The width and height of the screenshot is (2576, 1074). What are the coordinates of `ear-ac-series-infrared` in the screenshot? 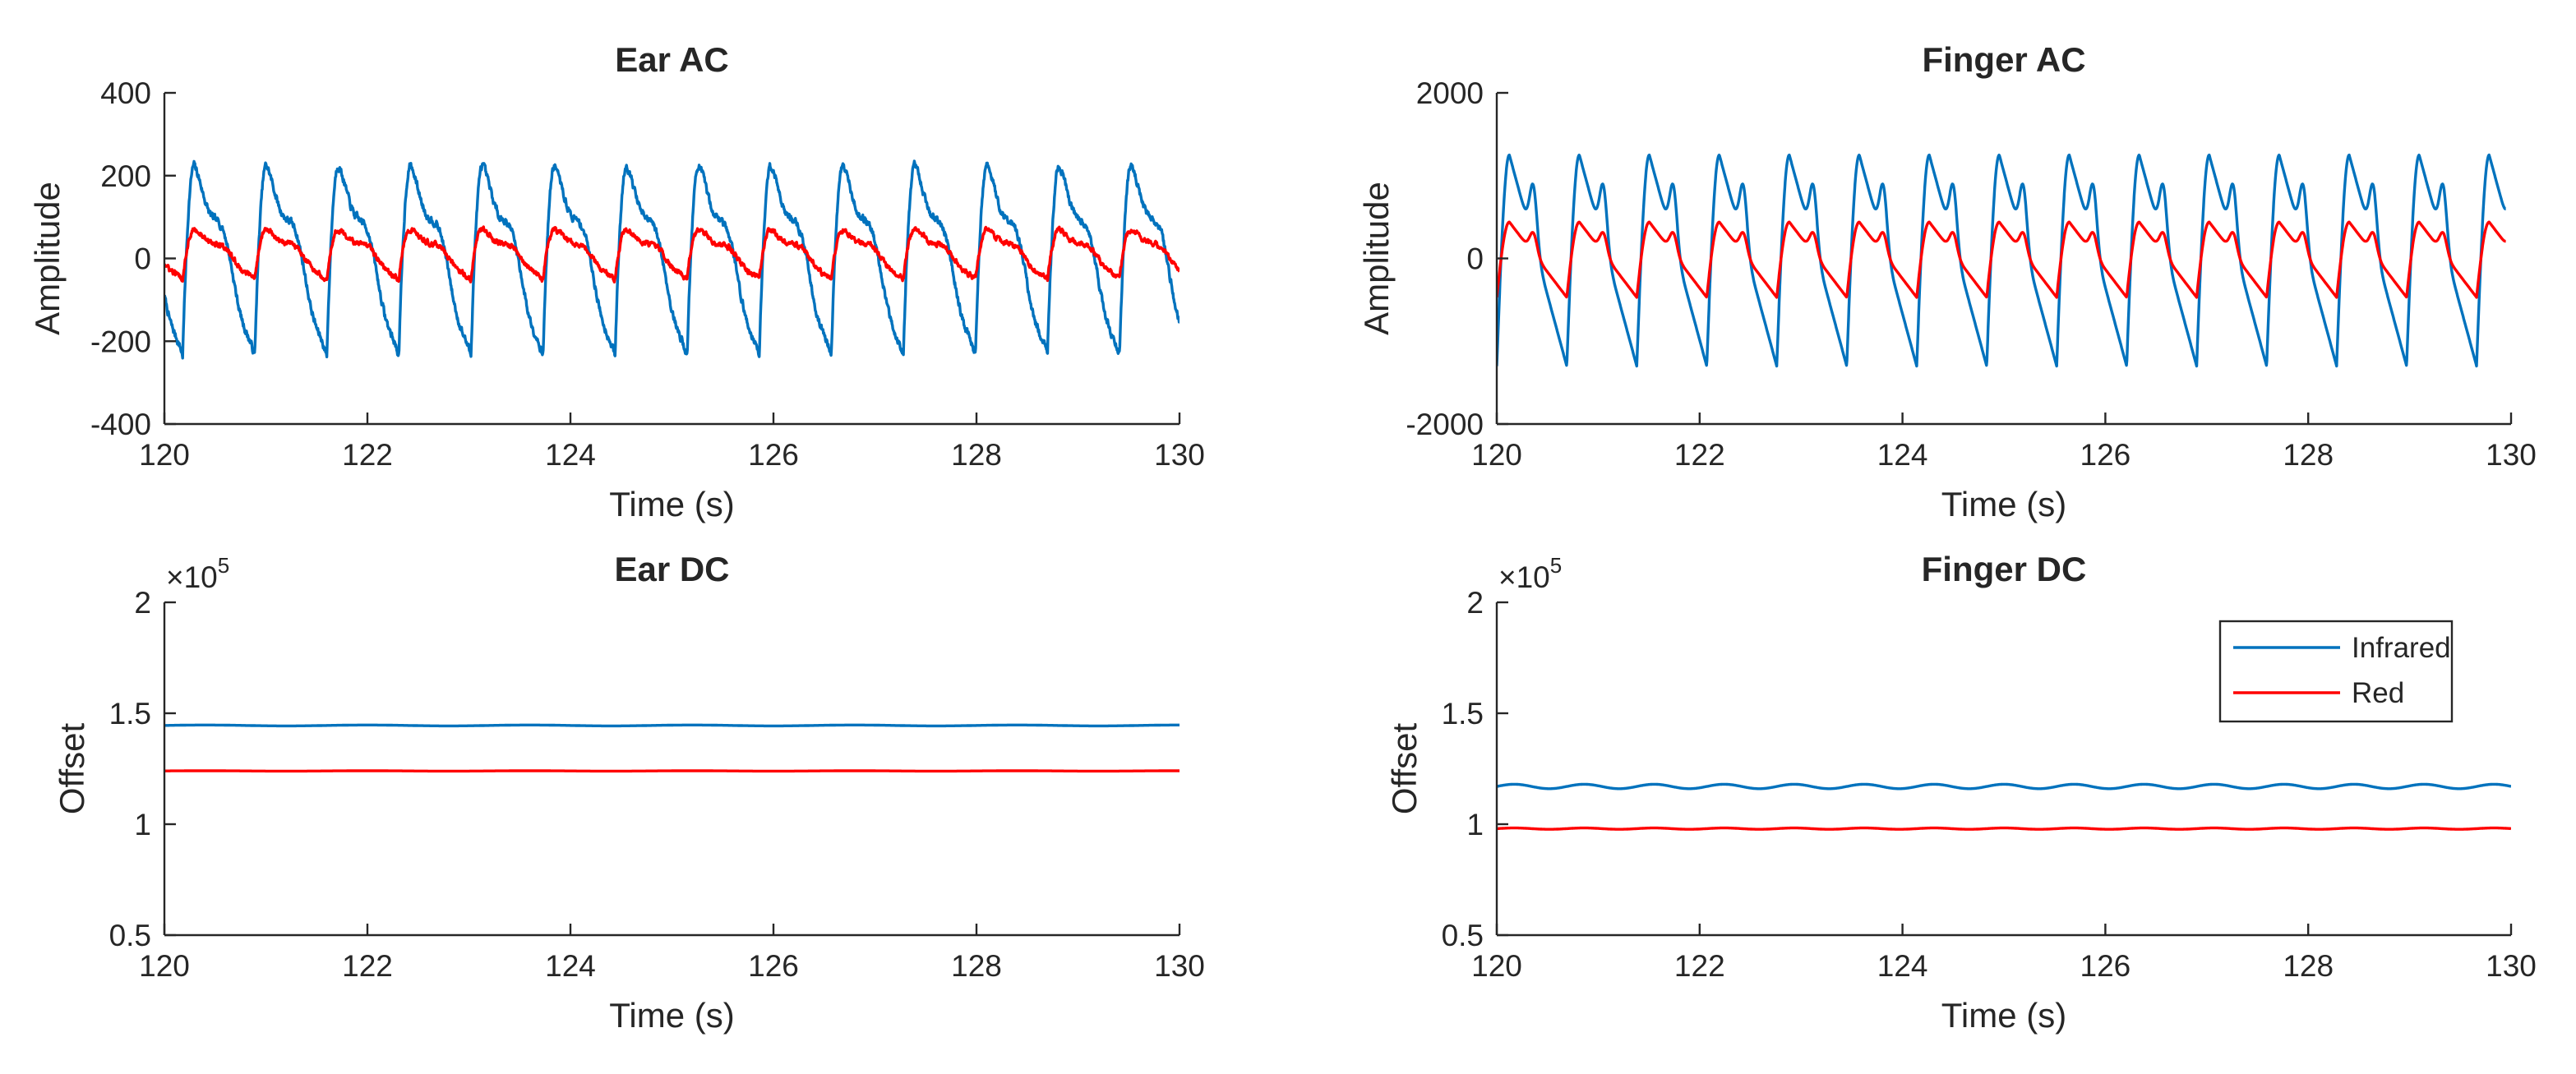 It's located at (672, 259).